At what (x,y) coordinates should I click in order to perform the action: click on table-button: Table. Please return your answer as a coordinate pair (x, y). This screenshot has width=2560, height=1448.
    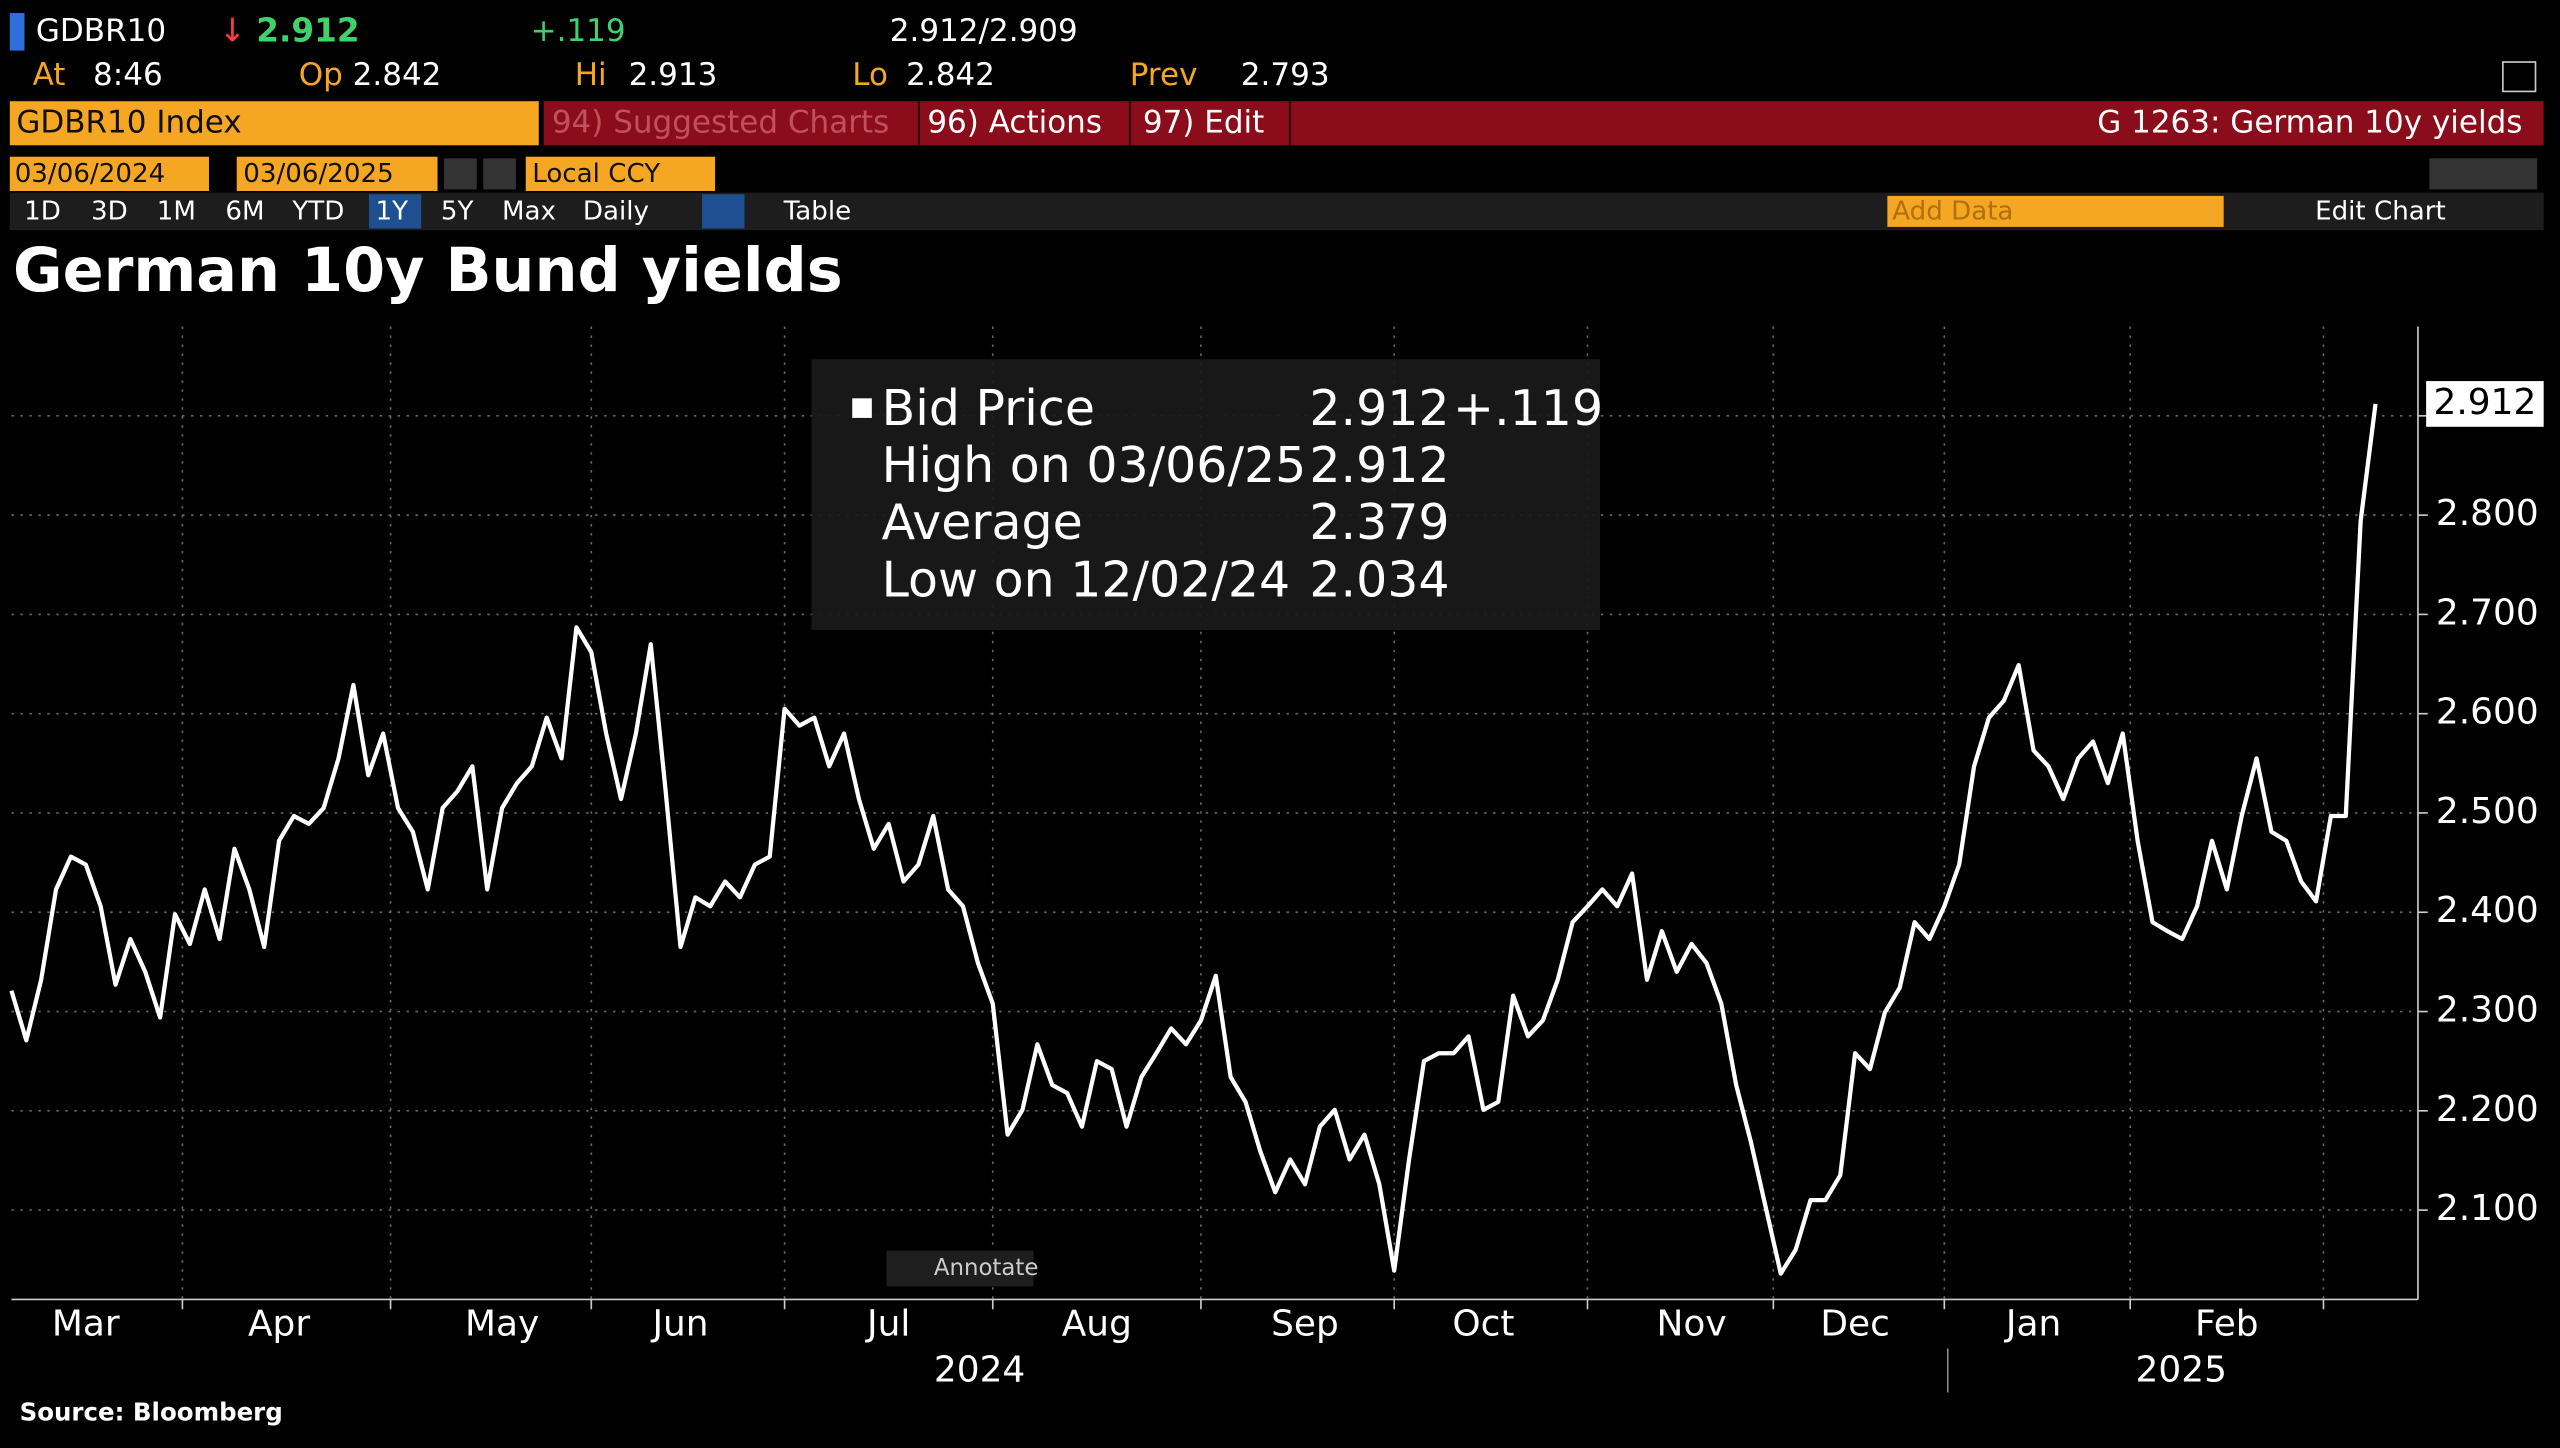
    Looking at the image, I should click on (817, 212).